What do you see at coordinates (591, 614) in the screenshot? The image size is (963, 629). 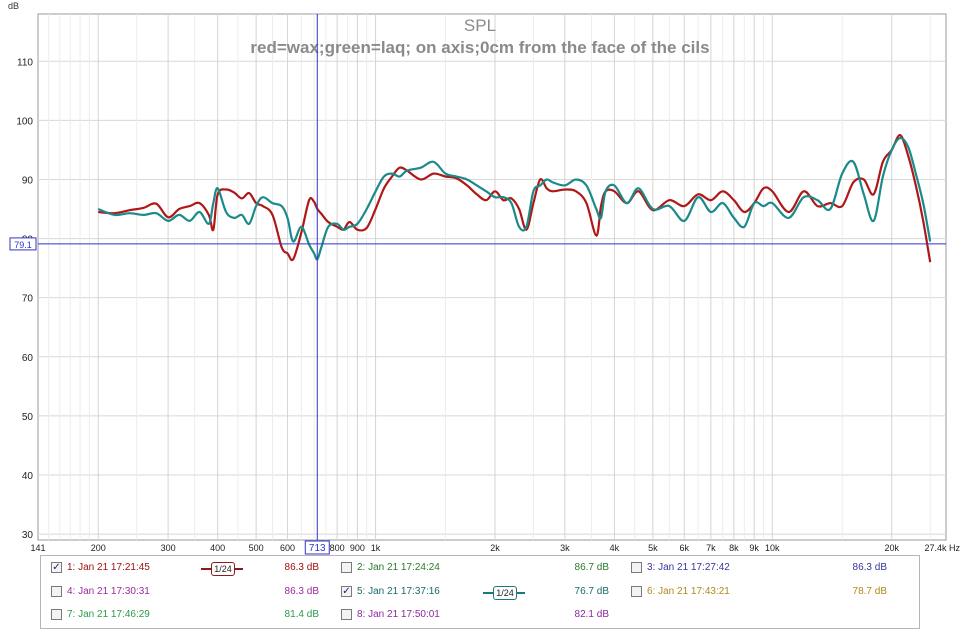 I see `legend-value: 82.1 dB` at bounding box center [591, 614].